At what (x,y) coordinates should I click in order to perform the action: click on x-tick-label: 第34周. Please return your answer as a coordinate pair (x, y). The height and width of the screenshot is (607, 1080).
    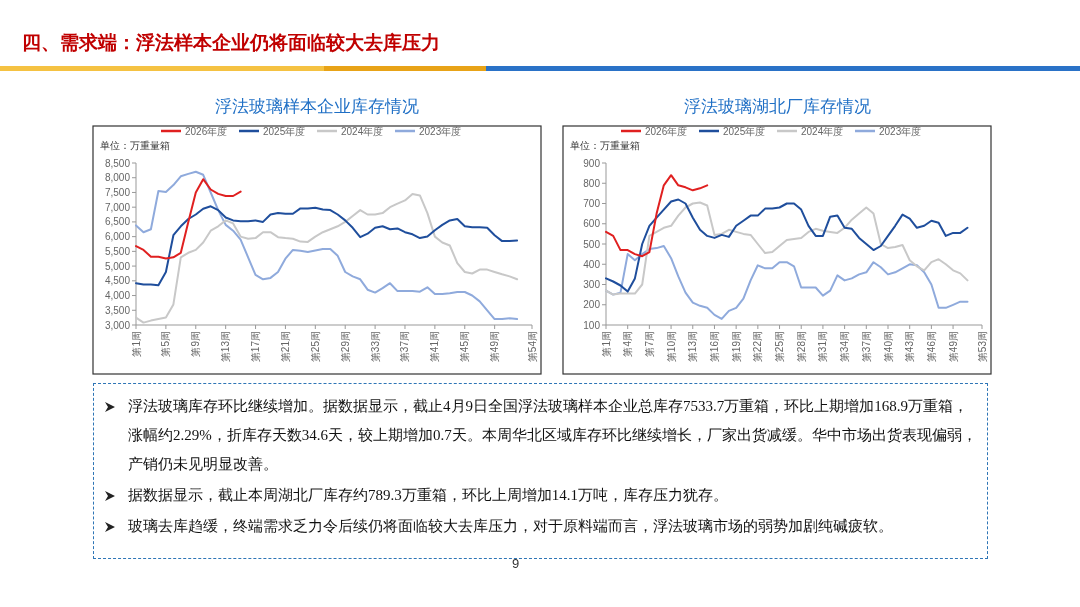
    Looking at the image, I should click on (845, 347).